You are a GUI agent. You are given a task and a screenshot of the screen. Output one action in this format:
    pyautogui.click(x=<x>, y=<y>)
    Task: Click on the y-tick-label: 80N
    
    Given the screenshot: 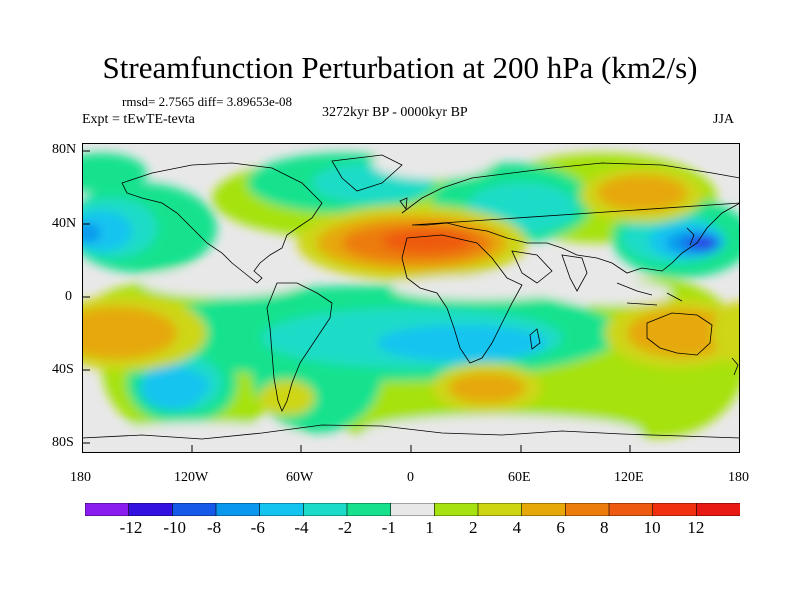 What is the action you would take?
    pyautogui.click(x=64, y=149)
    